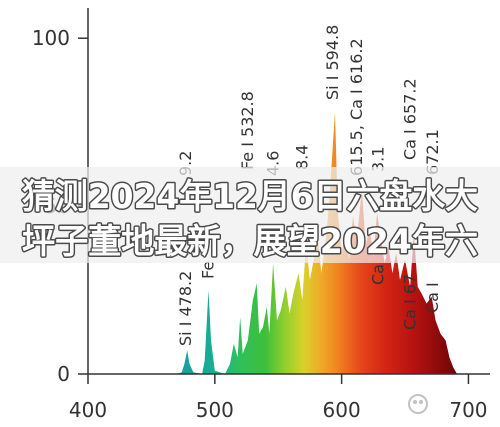  What do you see at coordinates (432, 152) in the screenshot?
I see `peak-label: 672.1` at bounding box center [432, 152].